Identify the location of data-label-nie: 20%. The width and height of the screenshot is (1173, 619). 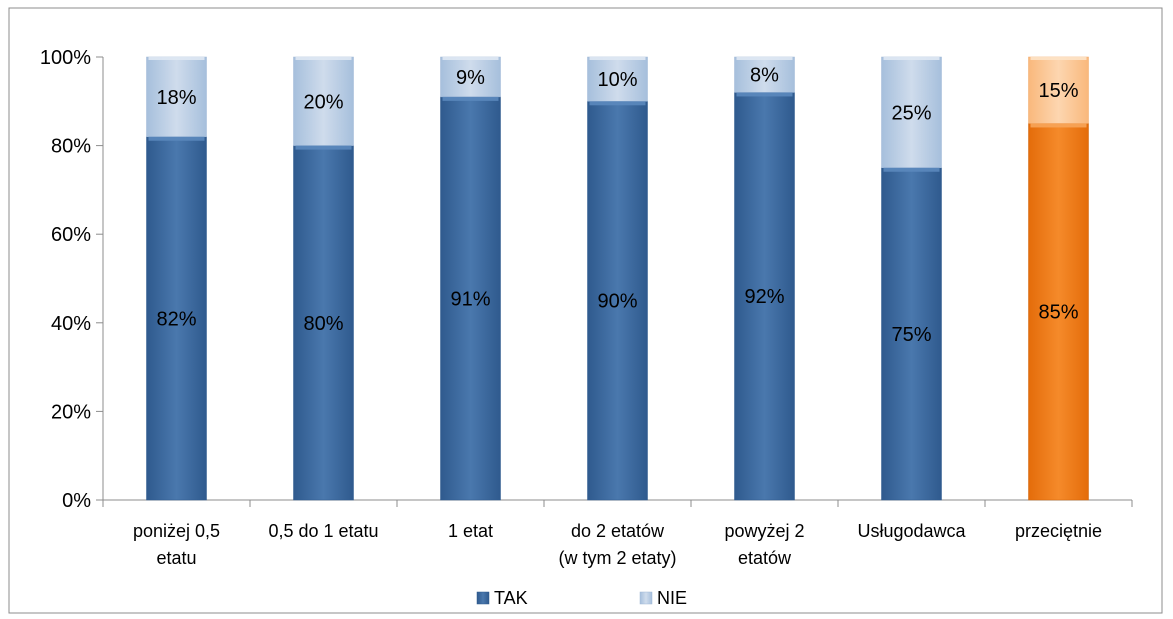
(323, 102).